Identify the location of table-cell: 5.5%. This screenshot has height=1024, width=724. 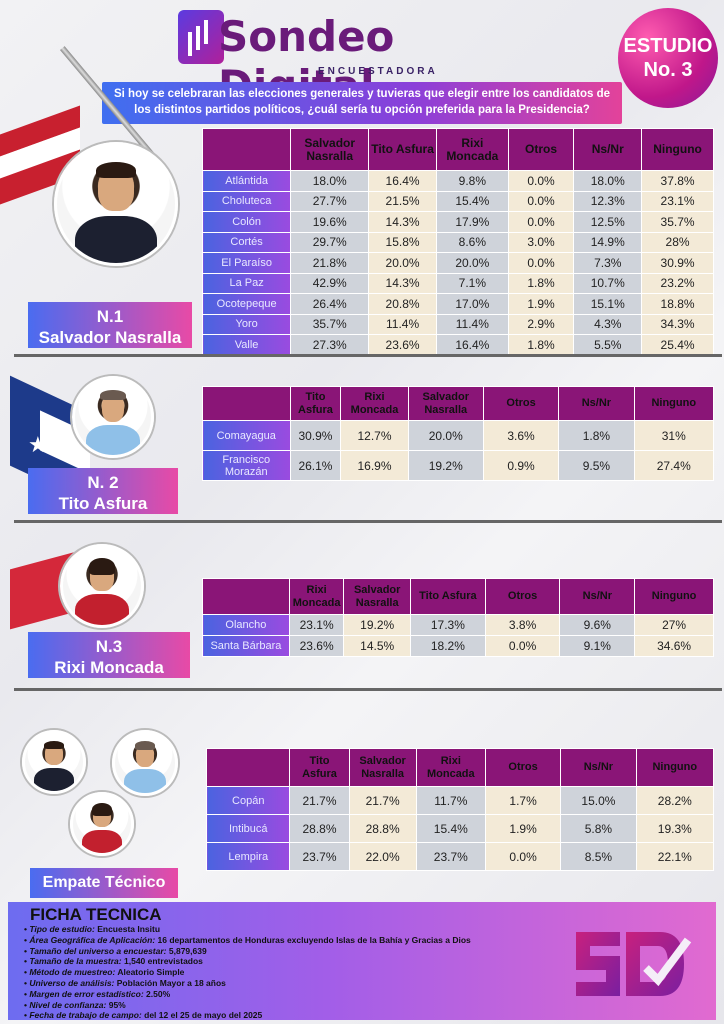
(608, 345).